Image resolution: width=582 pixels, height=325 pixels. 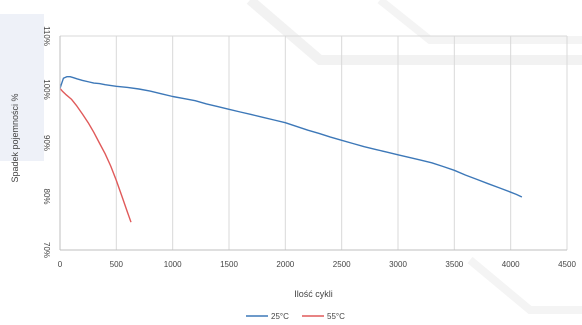 I want to click on x-tick-label: 500, so click(x=117, y=264).